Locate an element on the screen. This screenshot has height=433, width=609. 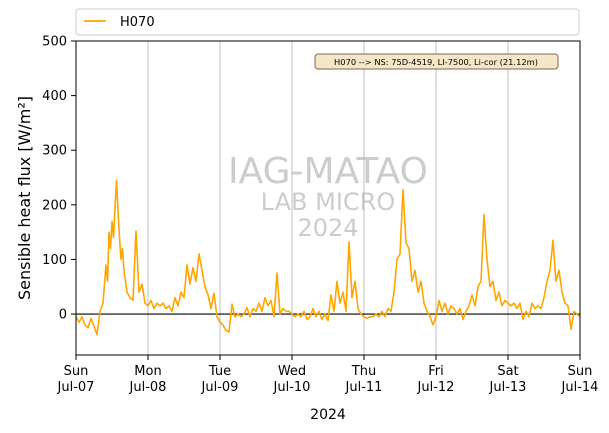
y-tick-label: 300 is located at coordinates (54, 151).